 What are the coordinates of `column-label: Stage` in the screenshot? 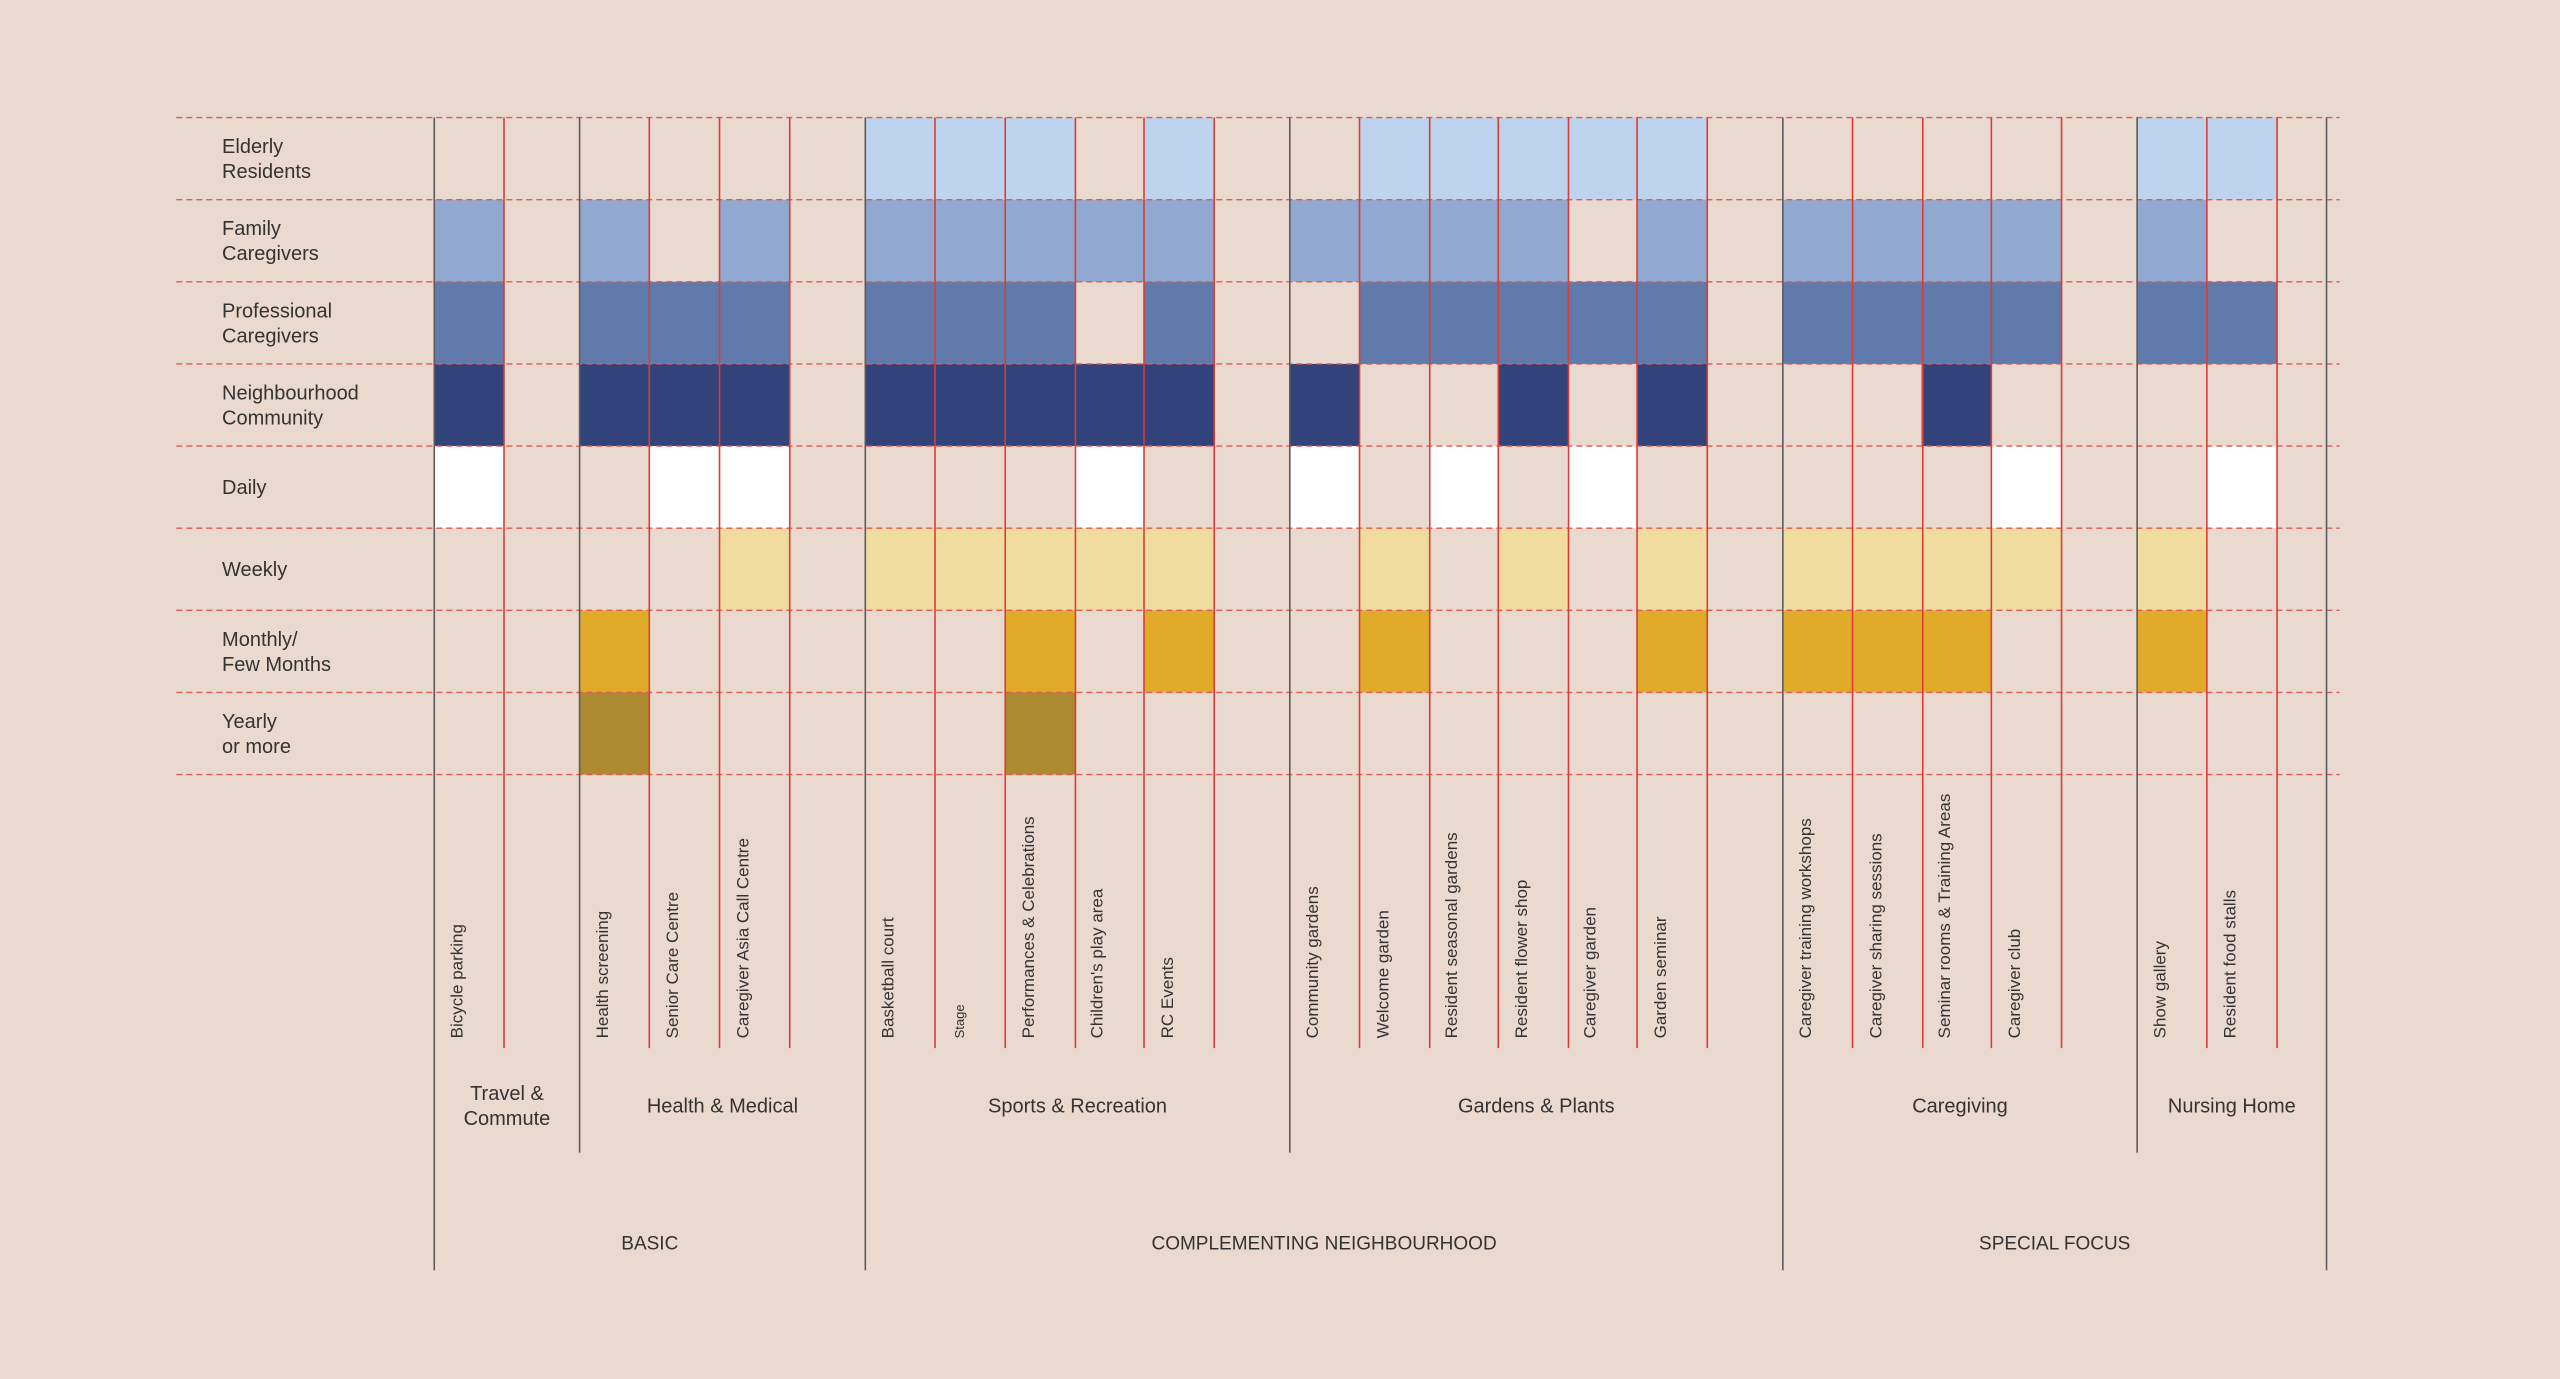 It's located at (959, 1021).